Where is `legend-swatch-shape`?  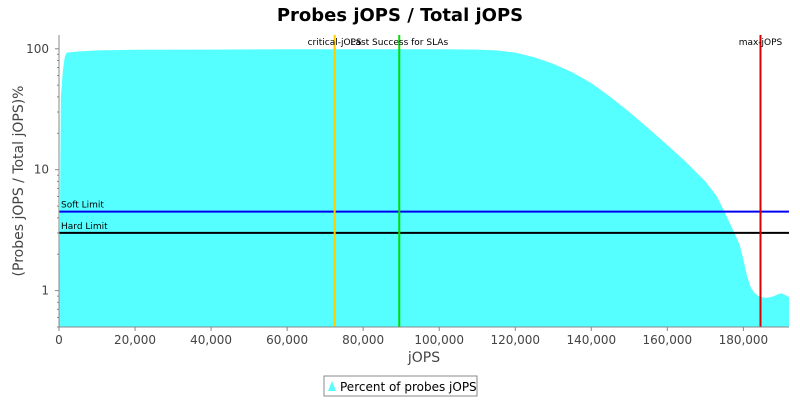
legend-swatch-shape is located at coordinates (332, 386).